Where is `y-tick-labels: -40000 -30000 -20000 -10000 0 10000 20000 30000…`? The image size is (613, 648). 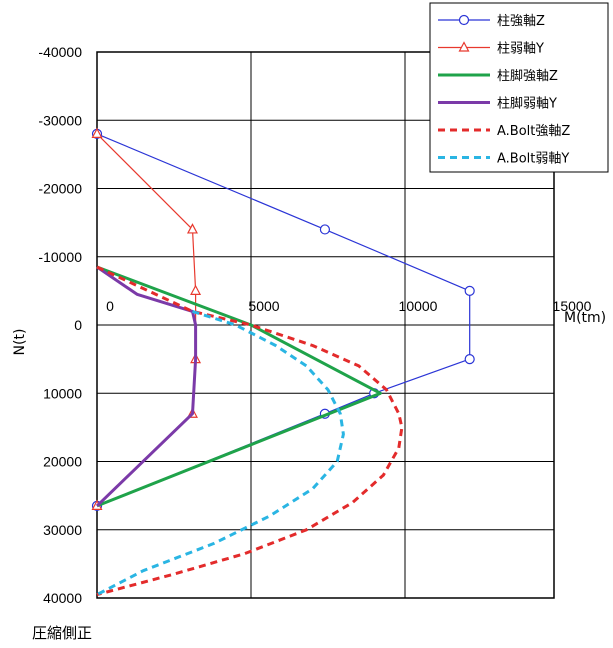
y-tick-labels: -40000 -30000 -20000 -10000 0 10000 20000 30000… is located at coordinates (60, 325).